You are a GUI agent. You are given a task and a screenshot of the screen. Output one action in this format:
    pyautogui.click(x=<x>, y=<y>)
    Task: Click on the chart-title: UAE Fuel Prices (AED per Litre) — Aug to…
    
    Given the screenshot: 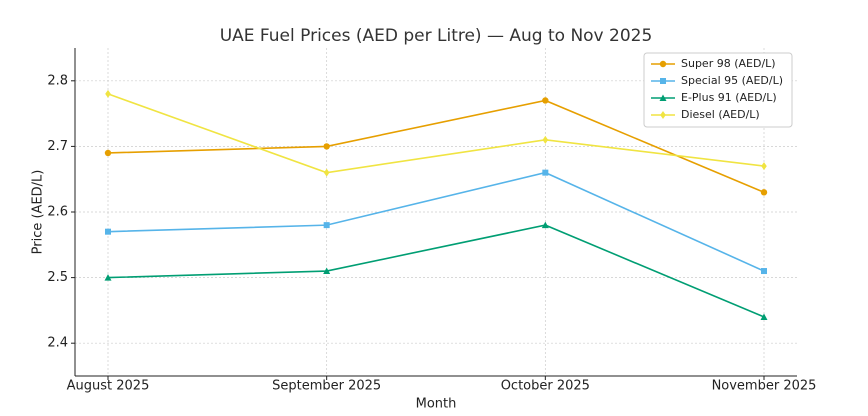 What is the action you would take?
    pyautogui.click(x=436, y=36)
    